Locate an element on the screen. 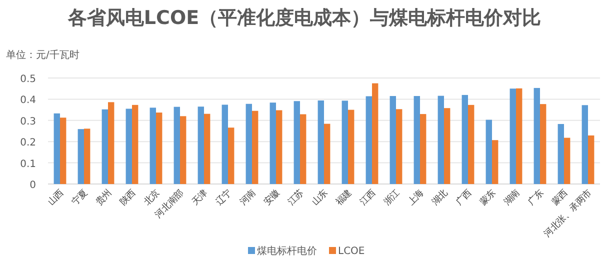  y-tick-label: 0.3 is located at coordinates (28, 122).